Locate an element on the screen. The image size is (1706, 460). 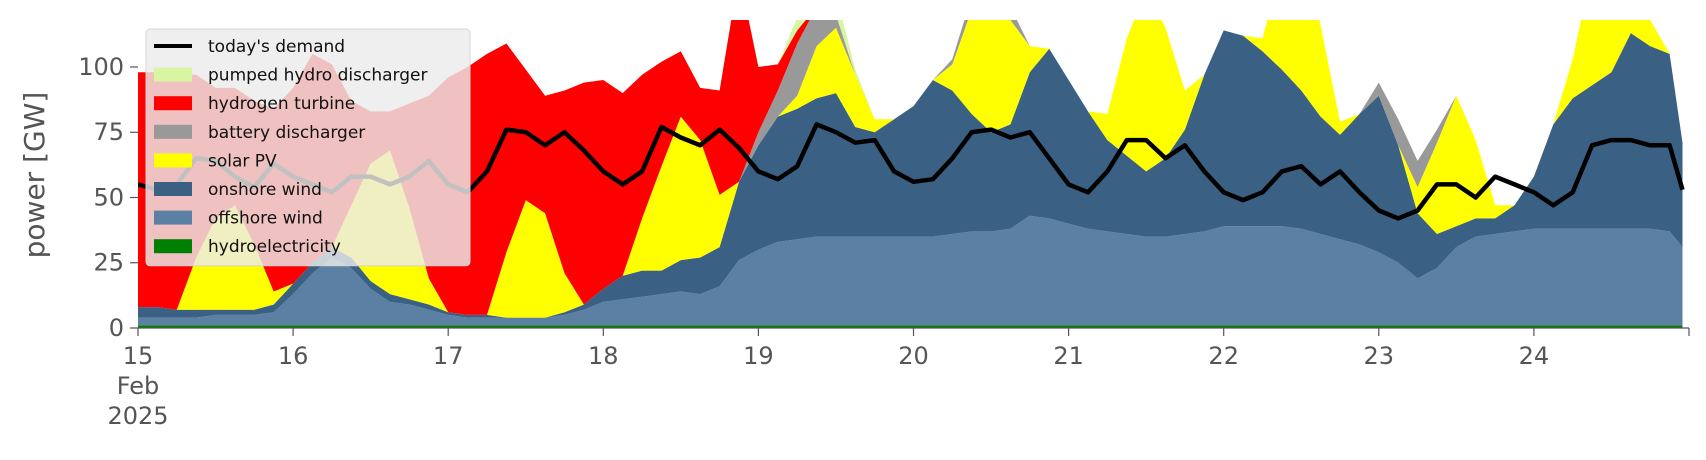
x-tick-label-19: 19 is located at coordinates (758, 356).